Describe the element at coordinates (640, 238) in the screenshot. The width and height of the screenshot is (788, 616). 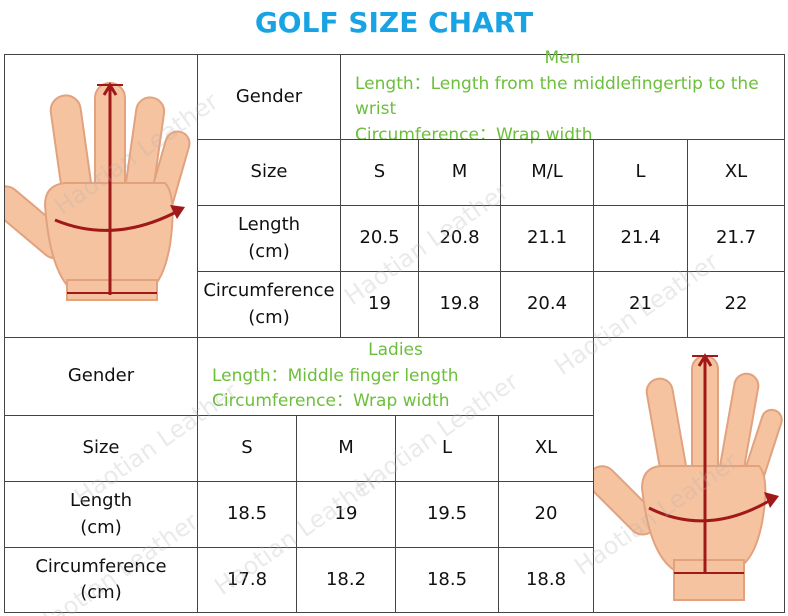
I see `value-cell: 21.4` at that location.